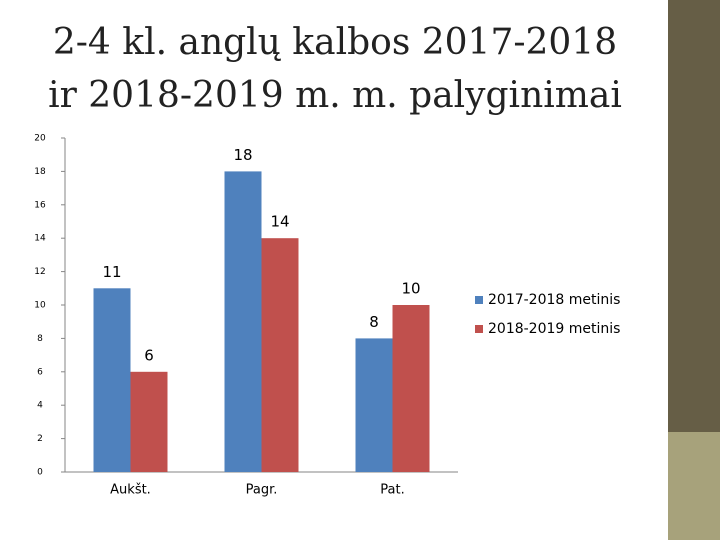 The height and width of the screenshot is (540, 720). Describe the element at coordinates (554, 329) in the screenshot. I see `legend-label: 2018-2019 metinis` at that location.